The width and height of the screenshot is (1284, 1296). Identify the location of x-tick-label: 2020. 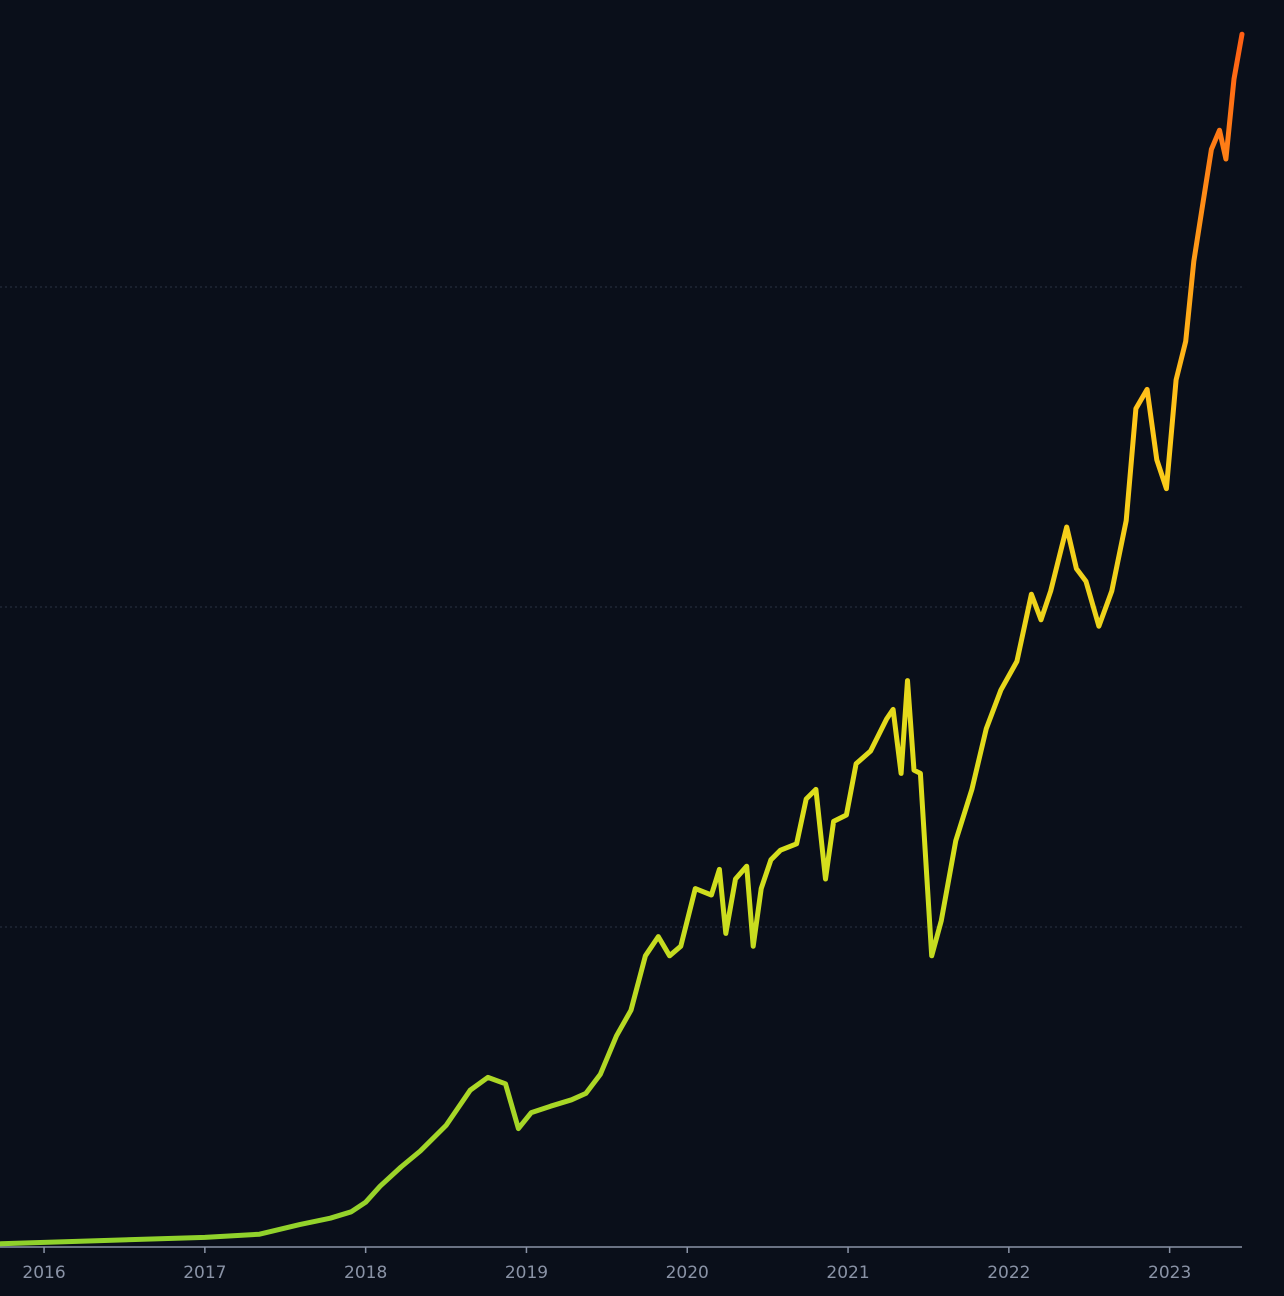
(687, 1273).